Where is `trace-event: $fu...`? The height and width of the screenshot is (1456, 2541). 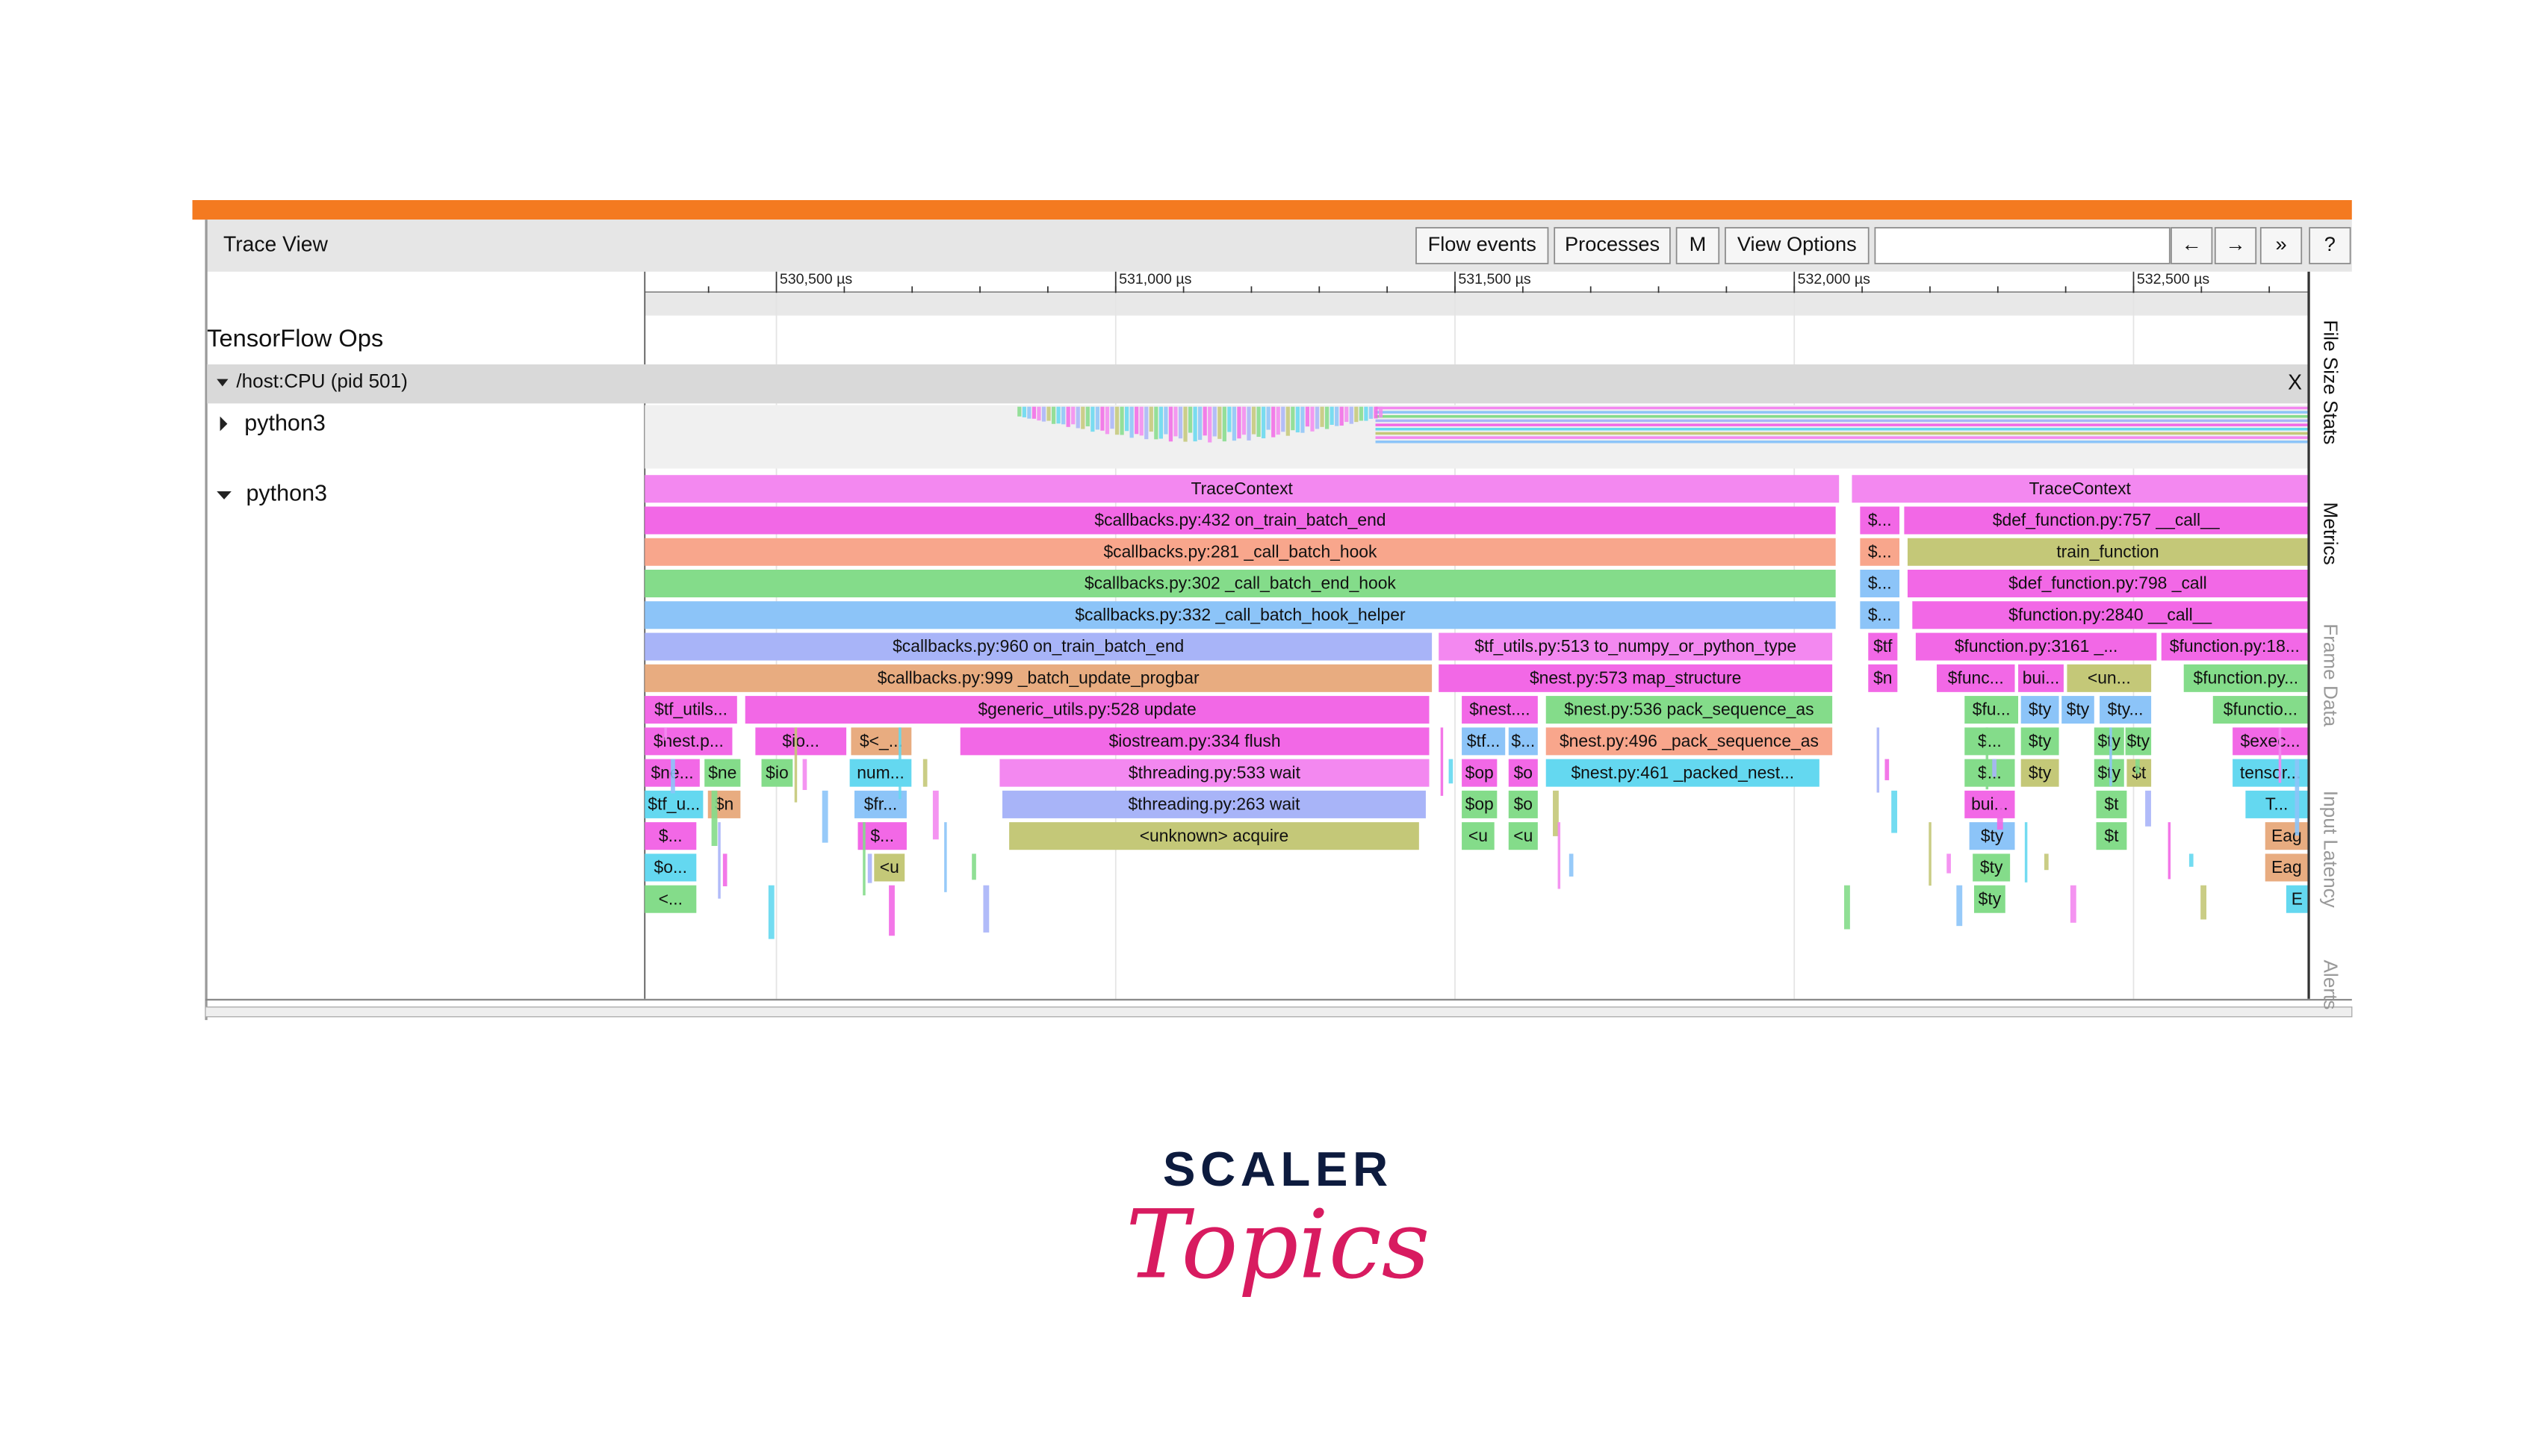 trace-event: $fu... is located at coordinates (1991, 710).